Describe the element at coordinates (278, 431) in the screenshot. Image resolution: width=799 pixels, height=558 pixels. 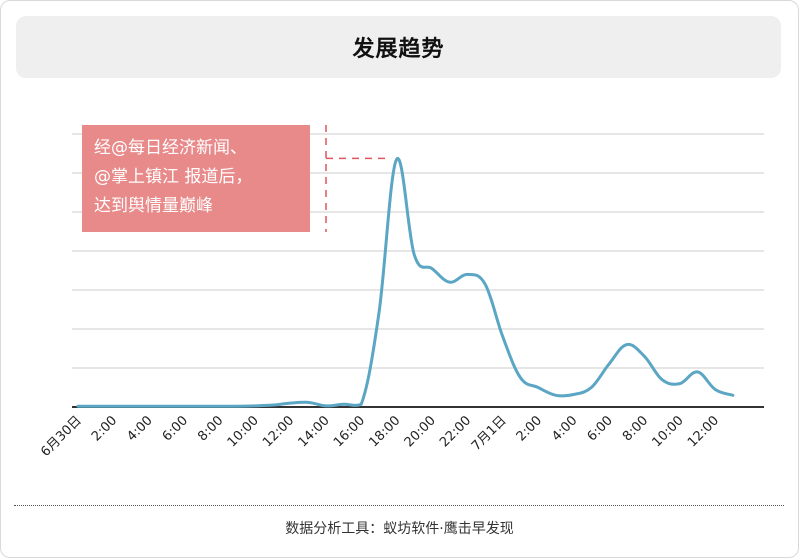
I see `x-tick-label-6: 12:00` at that location.